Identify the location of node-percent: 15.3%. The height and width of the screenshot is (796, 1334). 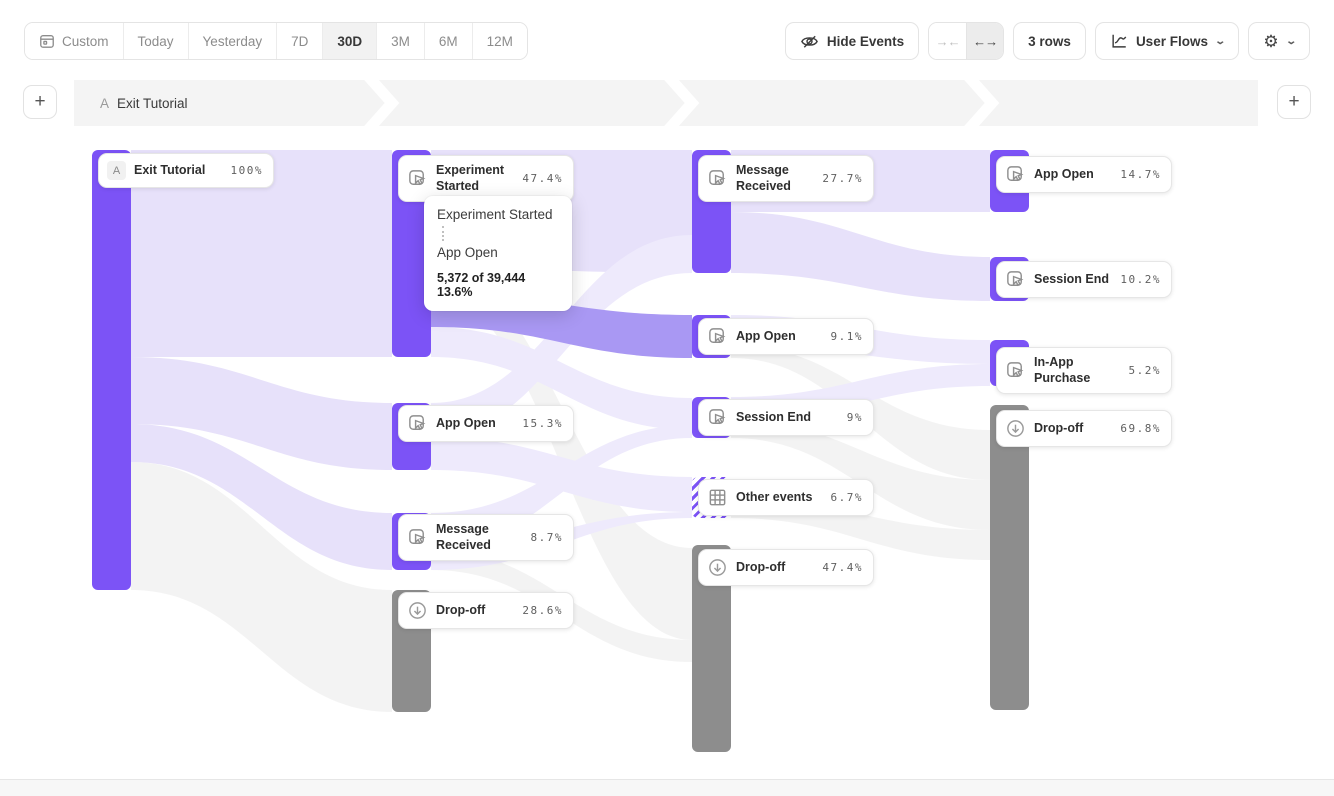
(542, 423).